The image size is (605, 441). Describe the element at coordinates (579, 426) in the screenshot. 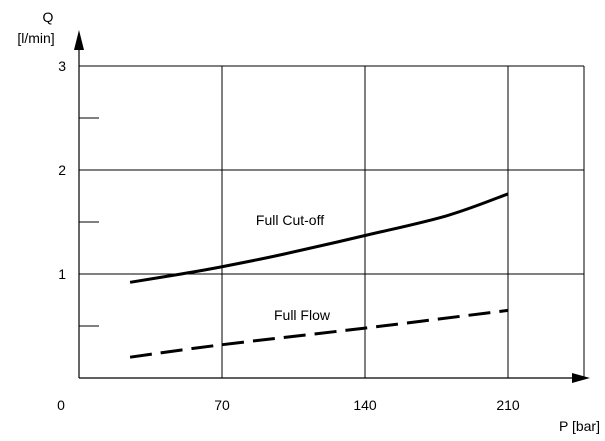

I see `x-axis-label: P [bar]` at that location.